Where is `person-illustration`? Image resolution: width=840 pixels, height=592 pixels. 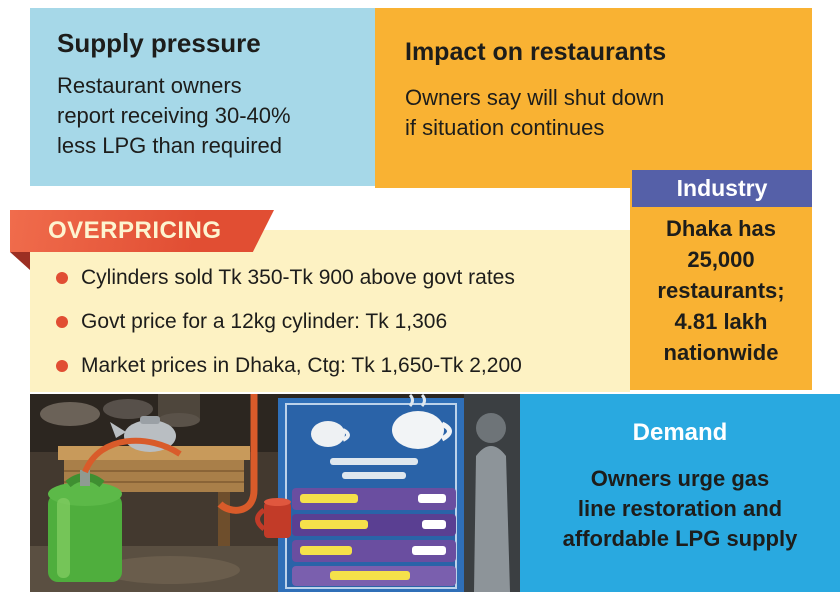
person-illustration is located at coordinates (492, 493).